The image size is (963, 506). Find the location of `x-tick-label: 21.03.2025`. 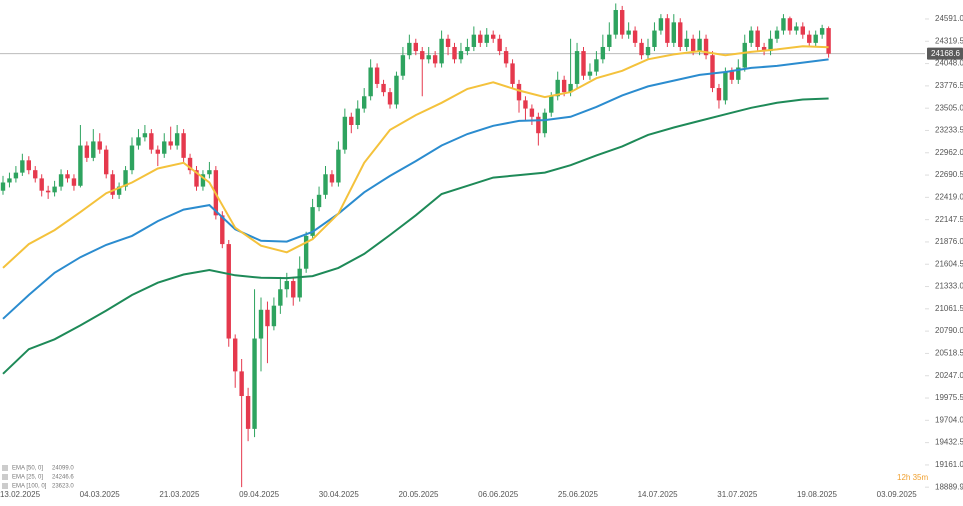

x-tick-label: 21.03.2025 is located at coordinates (179, 494).